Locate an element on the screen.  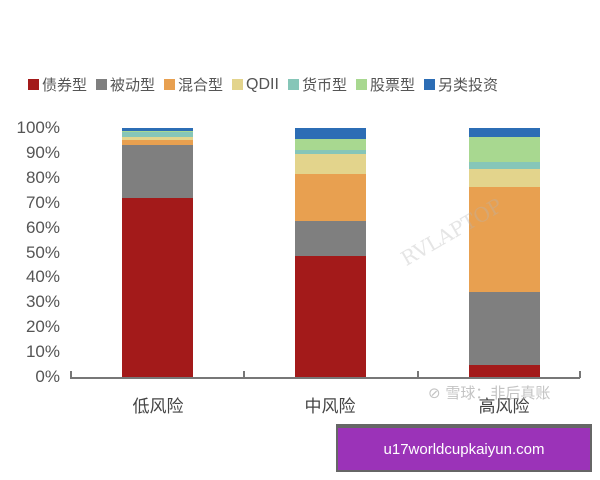
y-tick-label: 90% is located at coordinates (42, 152).